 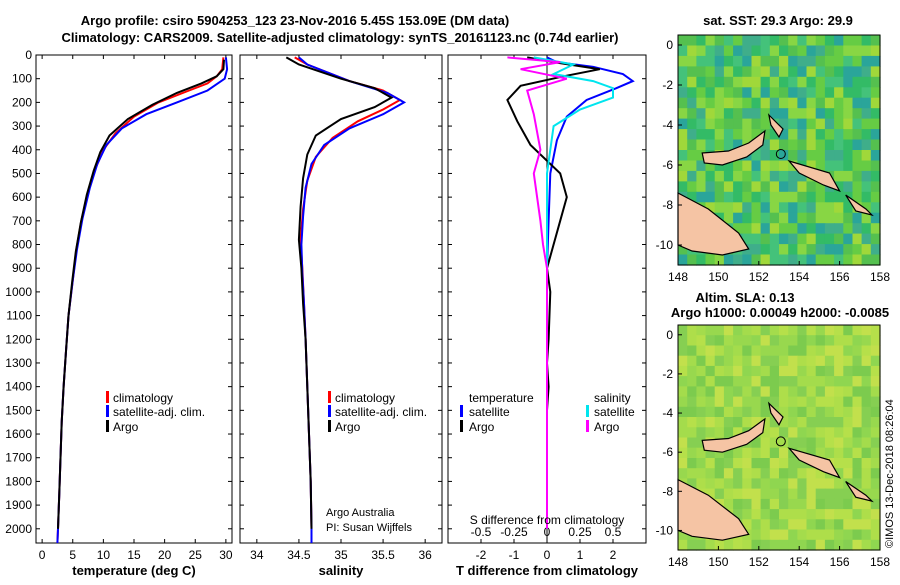 What do you see at coordinates (607, 427) in the screenshot?
I see `legend-label-s-argo: Argo` at bounding box center [607, 427].